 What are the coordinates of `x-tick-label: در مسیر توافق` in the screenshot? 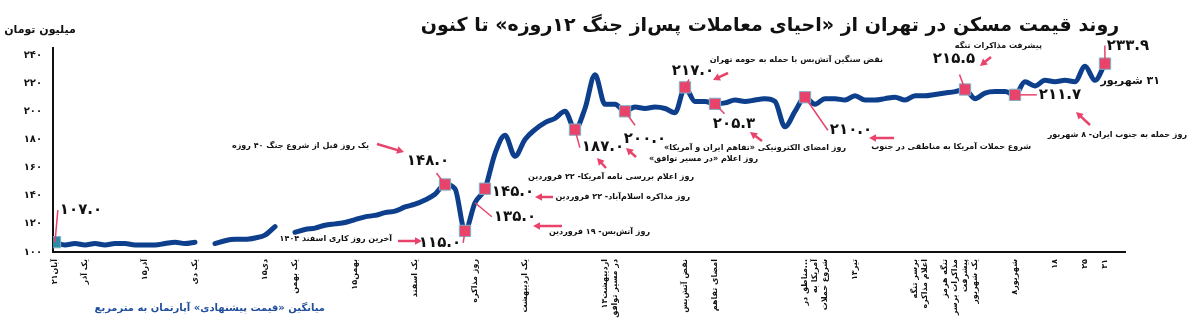 It's located at (615, 288).